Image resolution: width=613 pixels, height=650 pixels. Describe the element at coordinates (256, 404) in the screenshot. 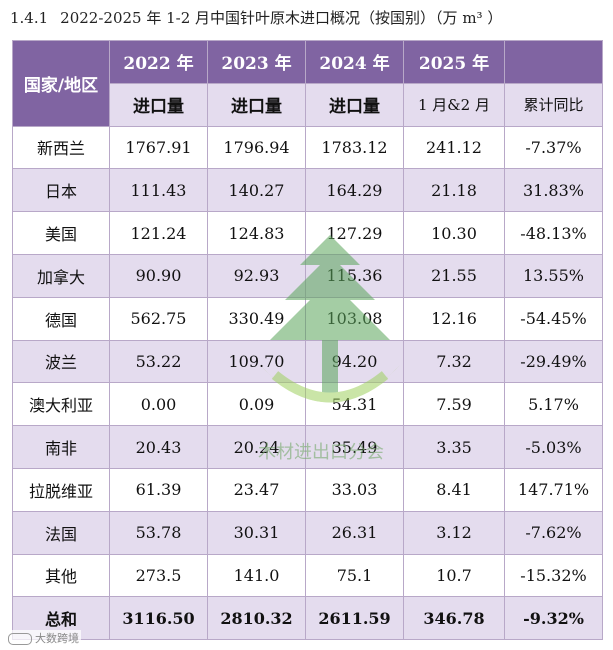

I see `value-2023: 0.09` at that location.